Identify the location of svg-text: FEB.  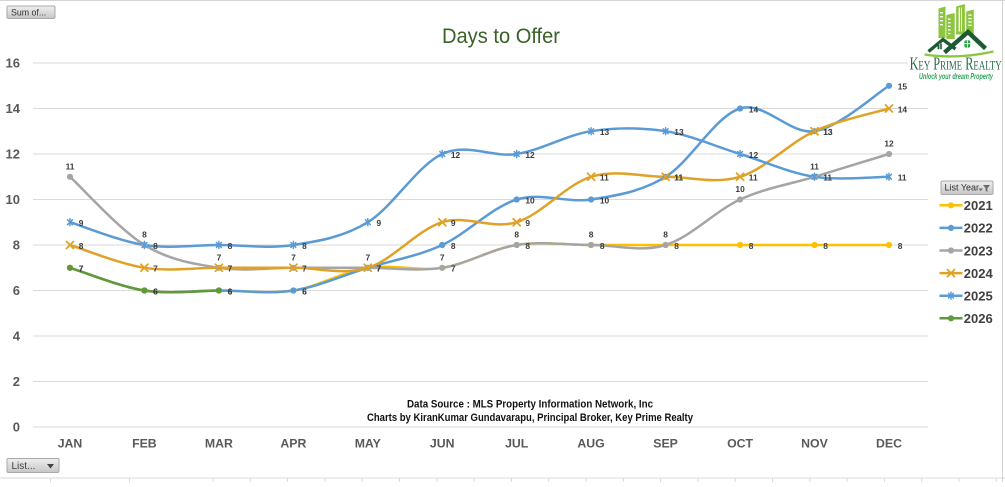
(144, 444).